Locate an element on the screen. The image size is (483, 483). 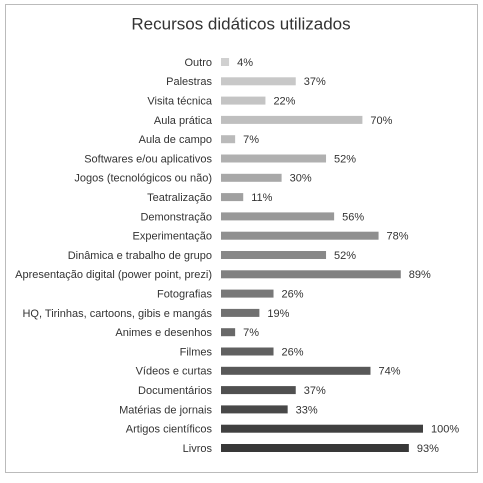
category-label: Documentários is located at coordinates (175, 391).